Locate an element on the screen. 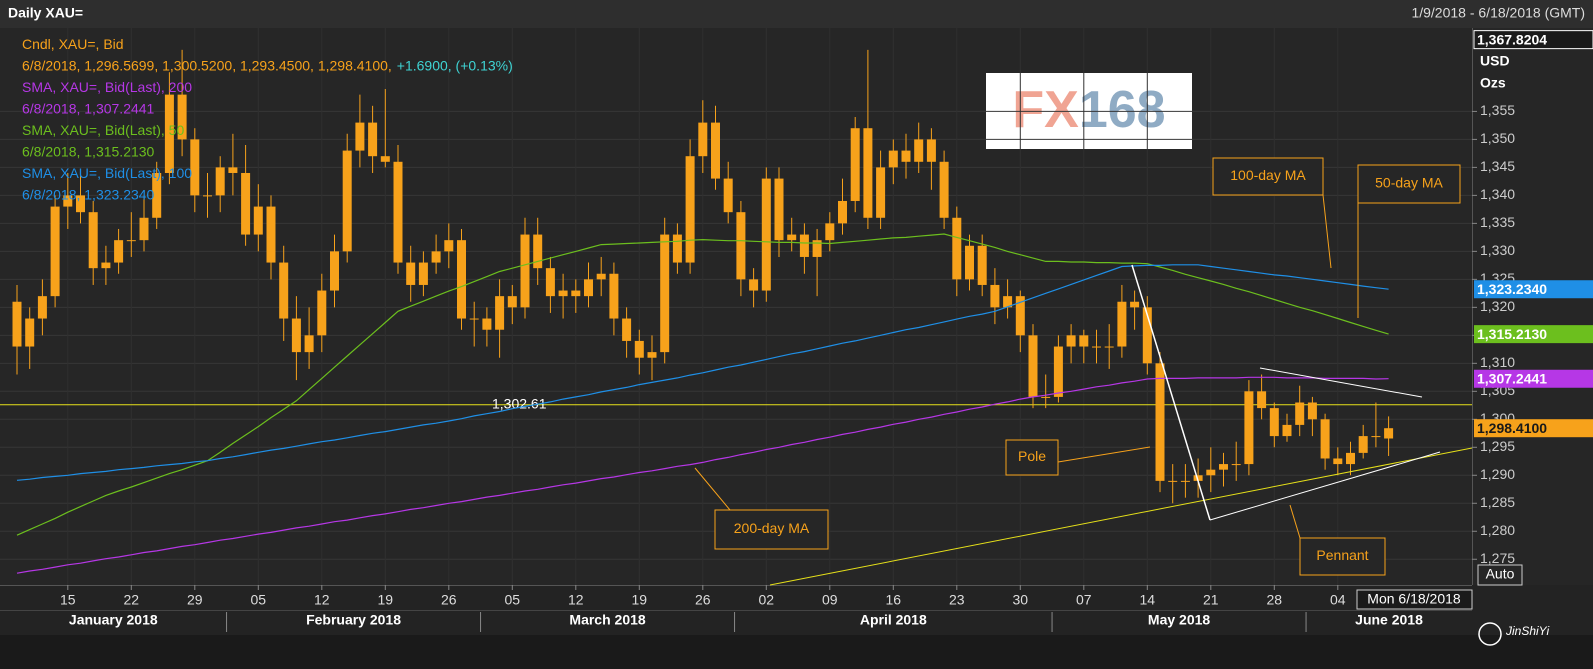 This screenshot has height=669, width=1593. currency-label: USD is located at coordinates (1495, 61).